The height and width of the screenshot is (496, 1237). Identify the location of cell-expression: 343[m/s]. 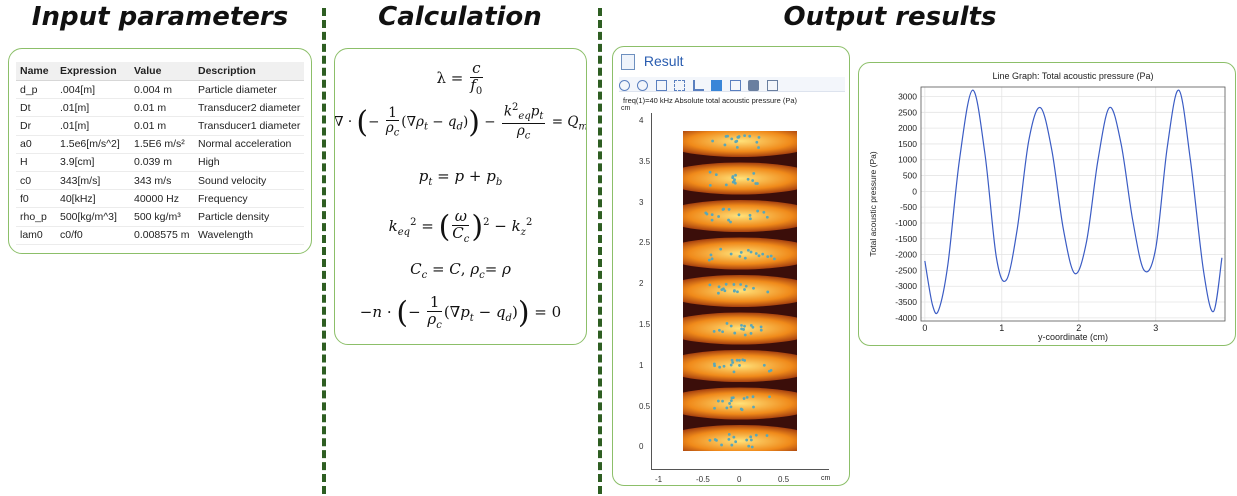
(93, 181).